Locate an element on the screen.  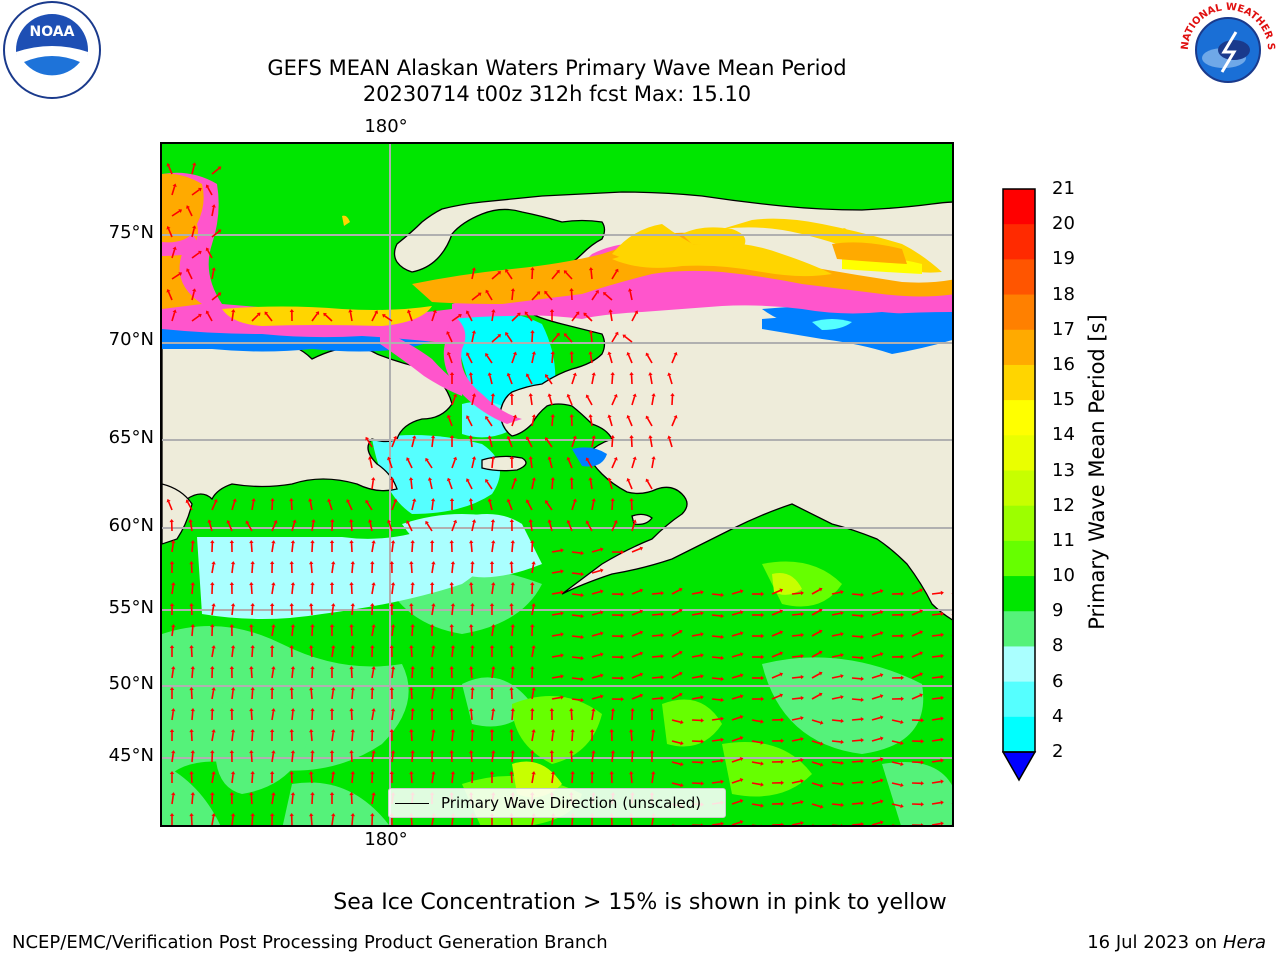
colorbar-tick-label: 14 is located at coordinates (1063, 435).